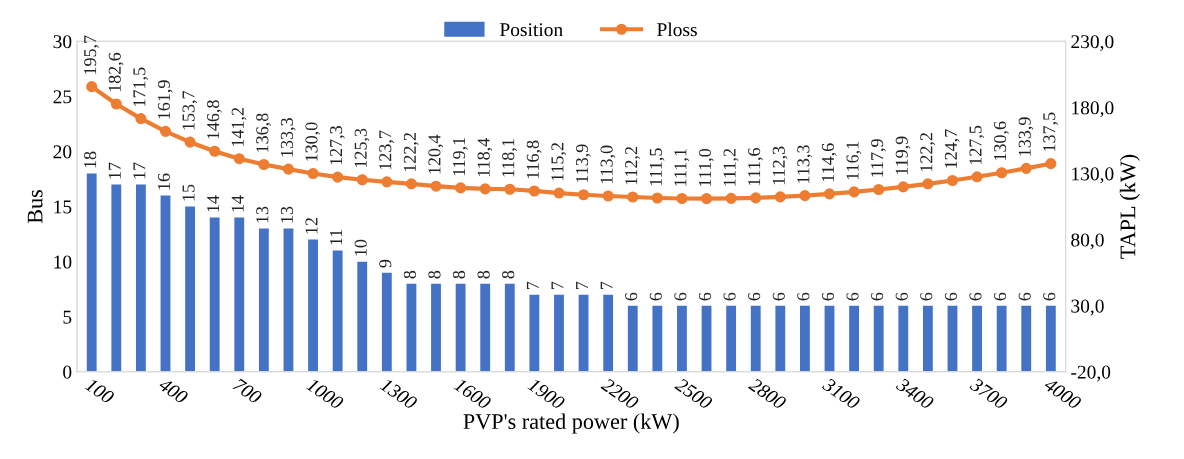 Image resolution: width=1184 pixels, height=459 pixels. What do you see at coordinates (485, 157) in the screenshot?
I see `data-label: 118,4` at bounding box center [485, 157].